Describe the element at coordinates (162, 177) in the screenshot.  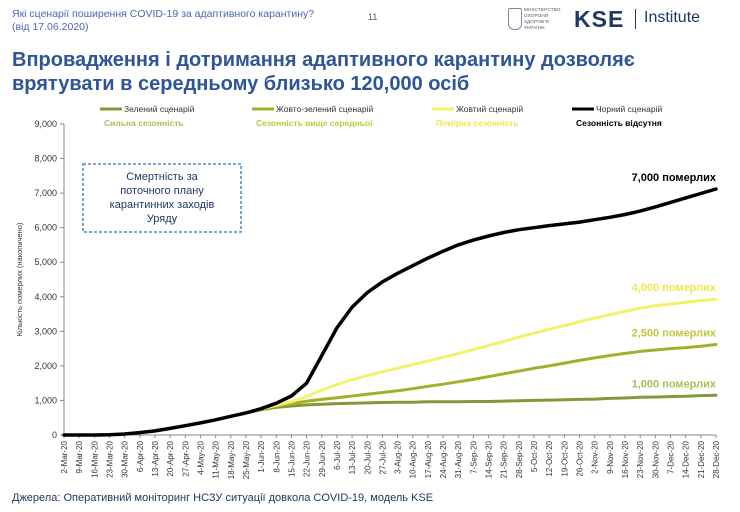
I see `annotation-text: Смертність за` at that location.